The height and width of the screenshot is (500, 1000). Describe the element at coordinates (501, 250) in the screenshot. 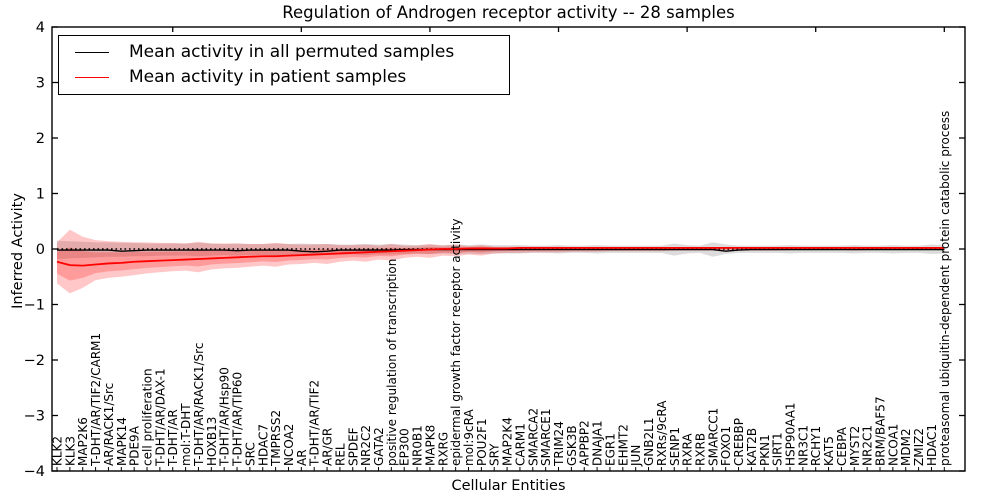

I see `series-line-permuted` at that location.